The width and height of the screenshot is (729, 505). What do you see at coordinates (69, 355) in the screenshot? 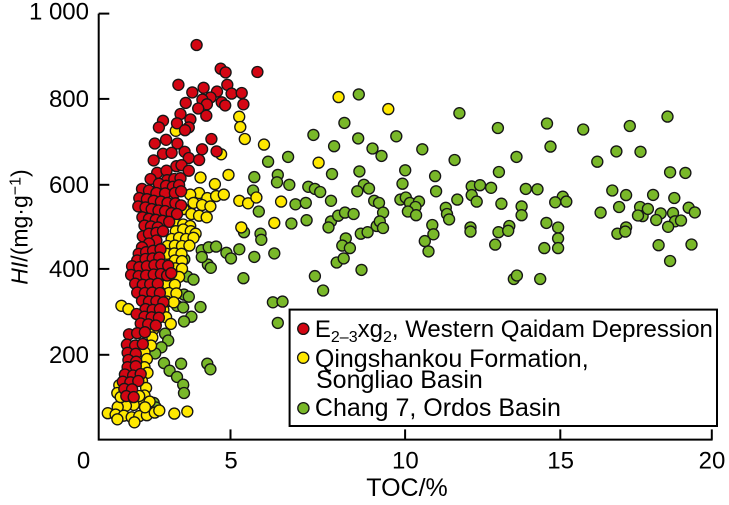
I see `svg-text: 200` at bounding box center [69, 355].